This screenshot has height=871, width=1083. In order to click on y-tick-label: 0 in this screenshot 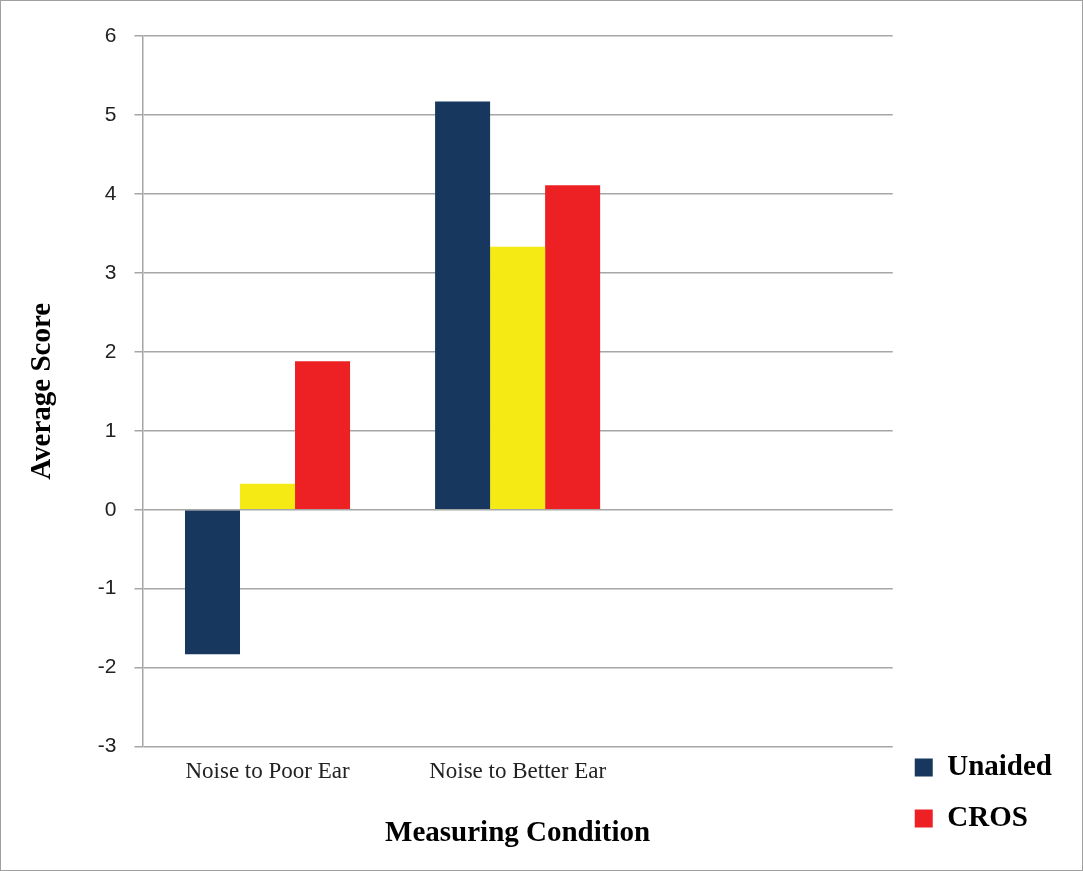, I will do `click(110, 508)`.